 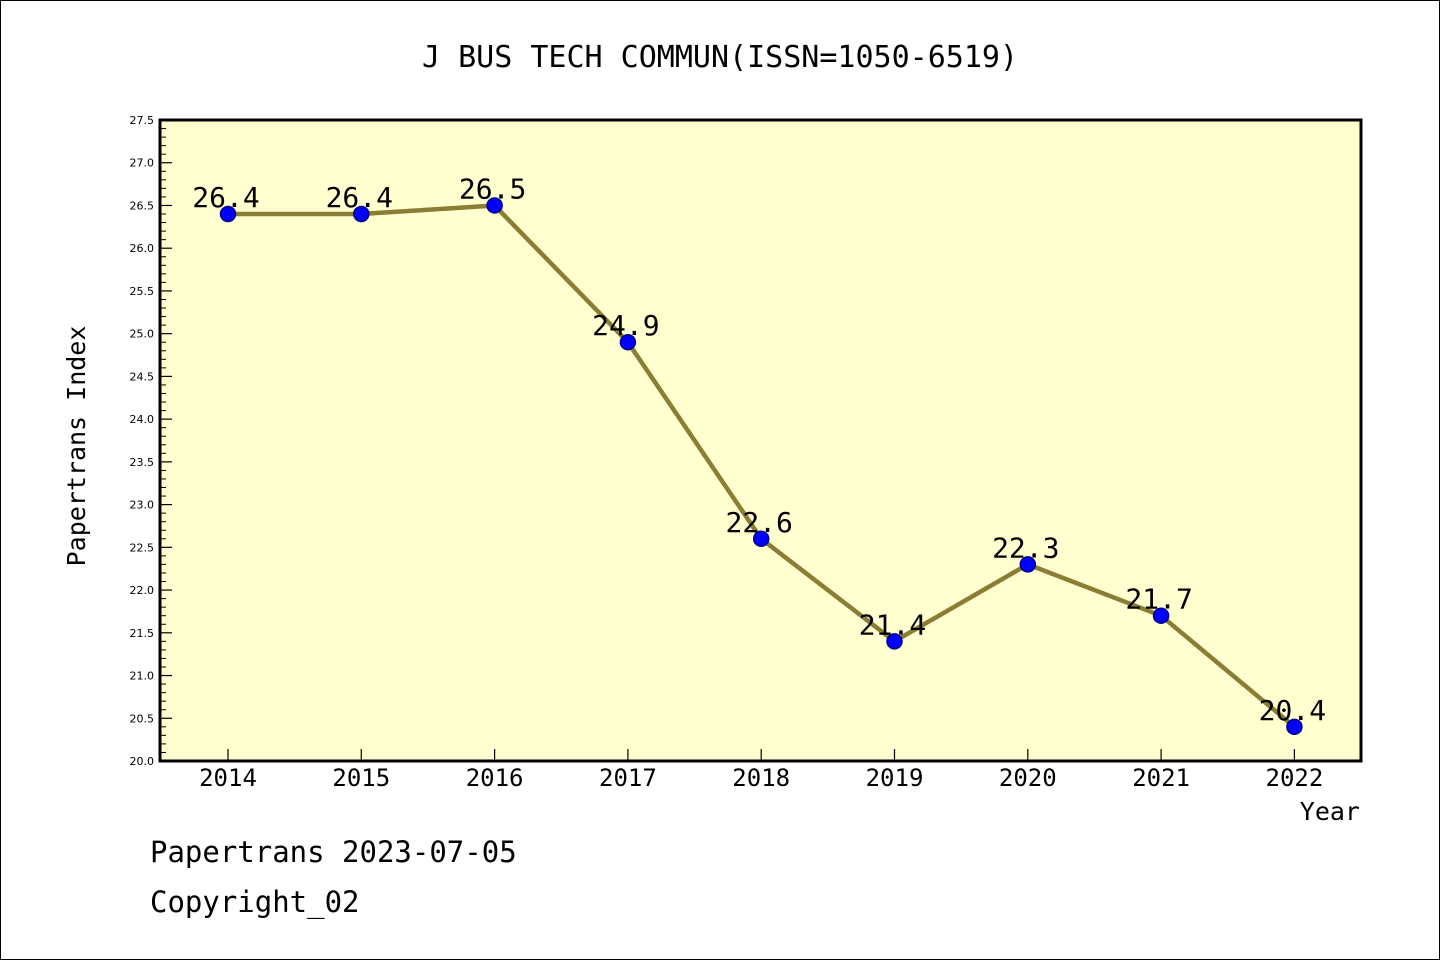 What do you see at coordinates (625, 325) in the screenshot?
I see `data-label: 24.9` at bounding box center [625, 325].